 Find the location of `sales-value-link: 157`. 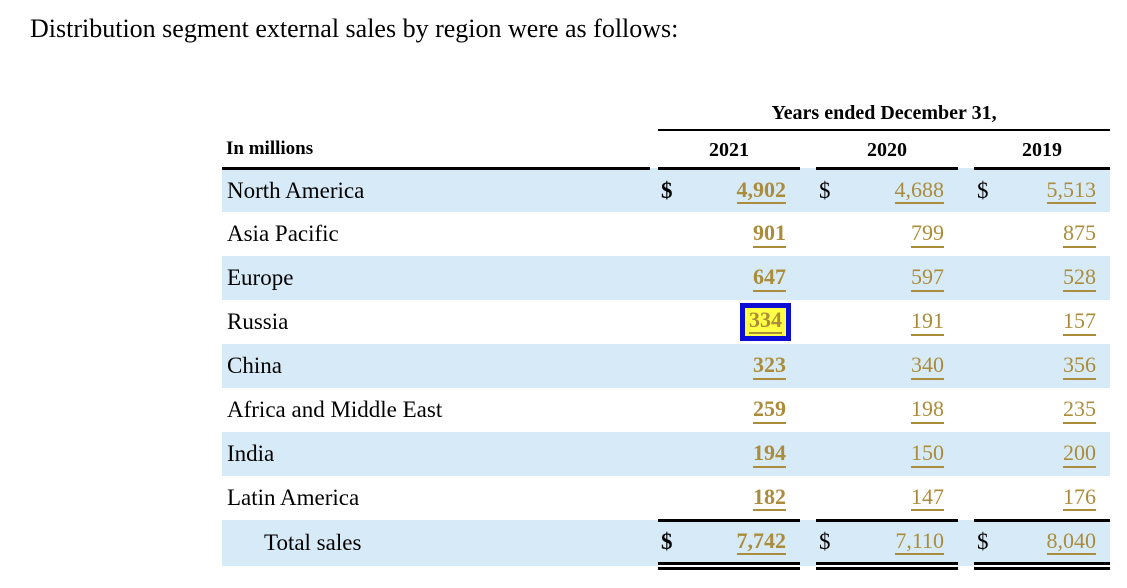

sales-value-link: 157 is located at coordinates (1080, 322).